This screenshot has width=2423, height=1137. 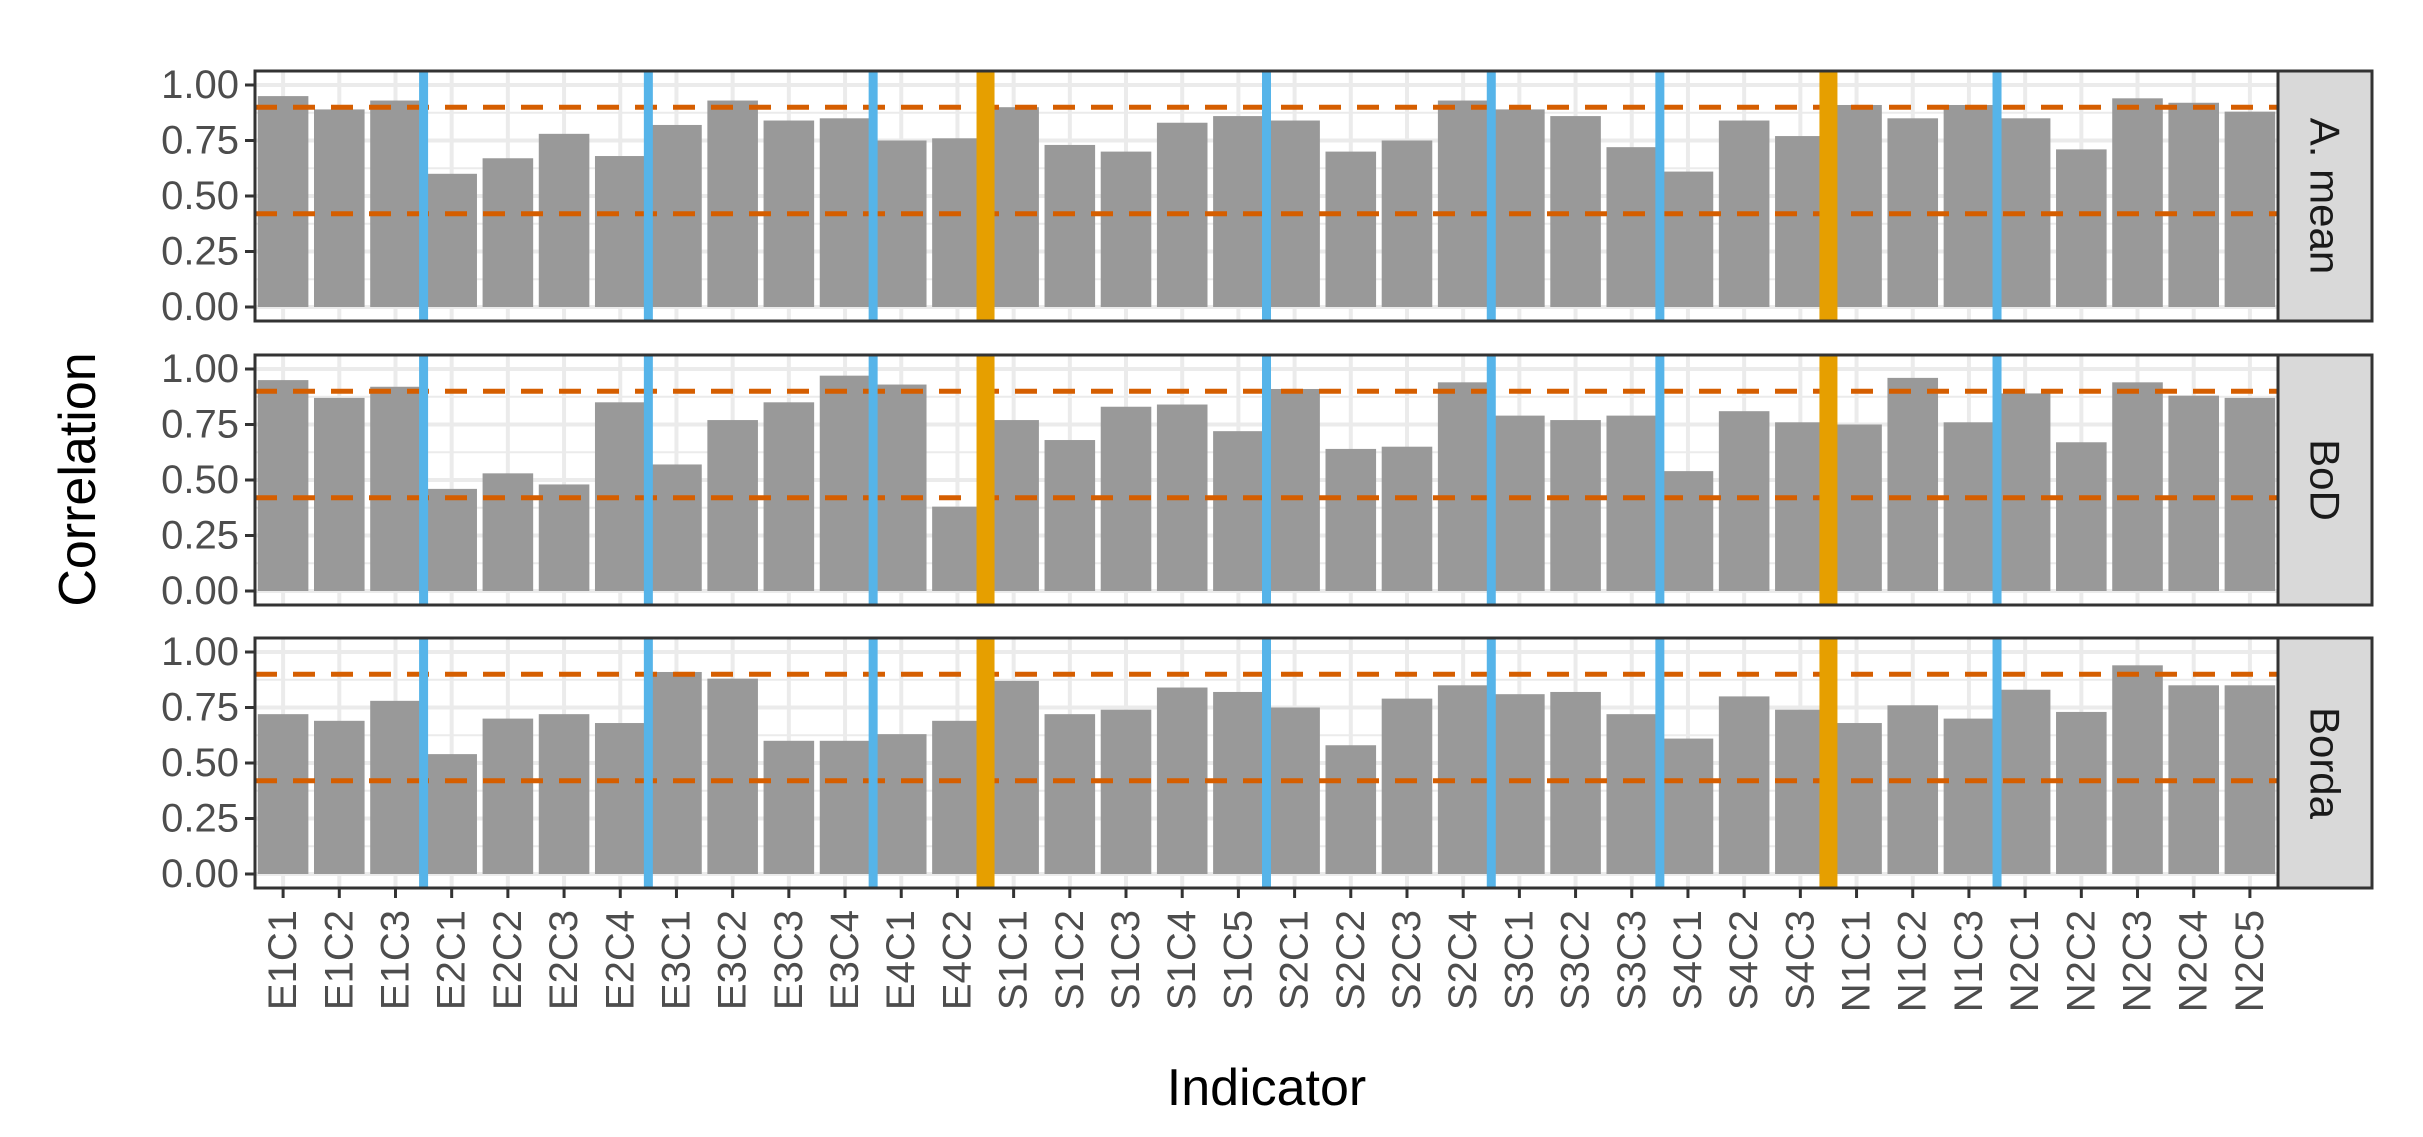 I want to click on x-tick-label-s4c1: S4C1, so click(x=1688, y=960).